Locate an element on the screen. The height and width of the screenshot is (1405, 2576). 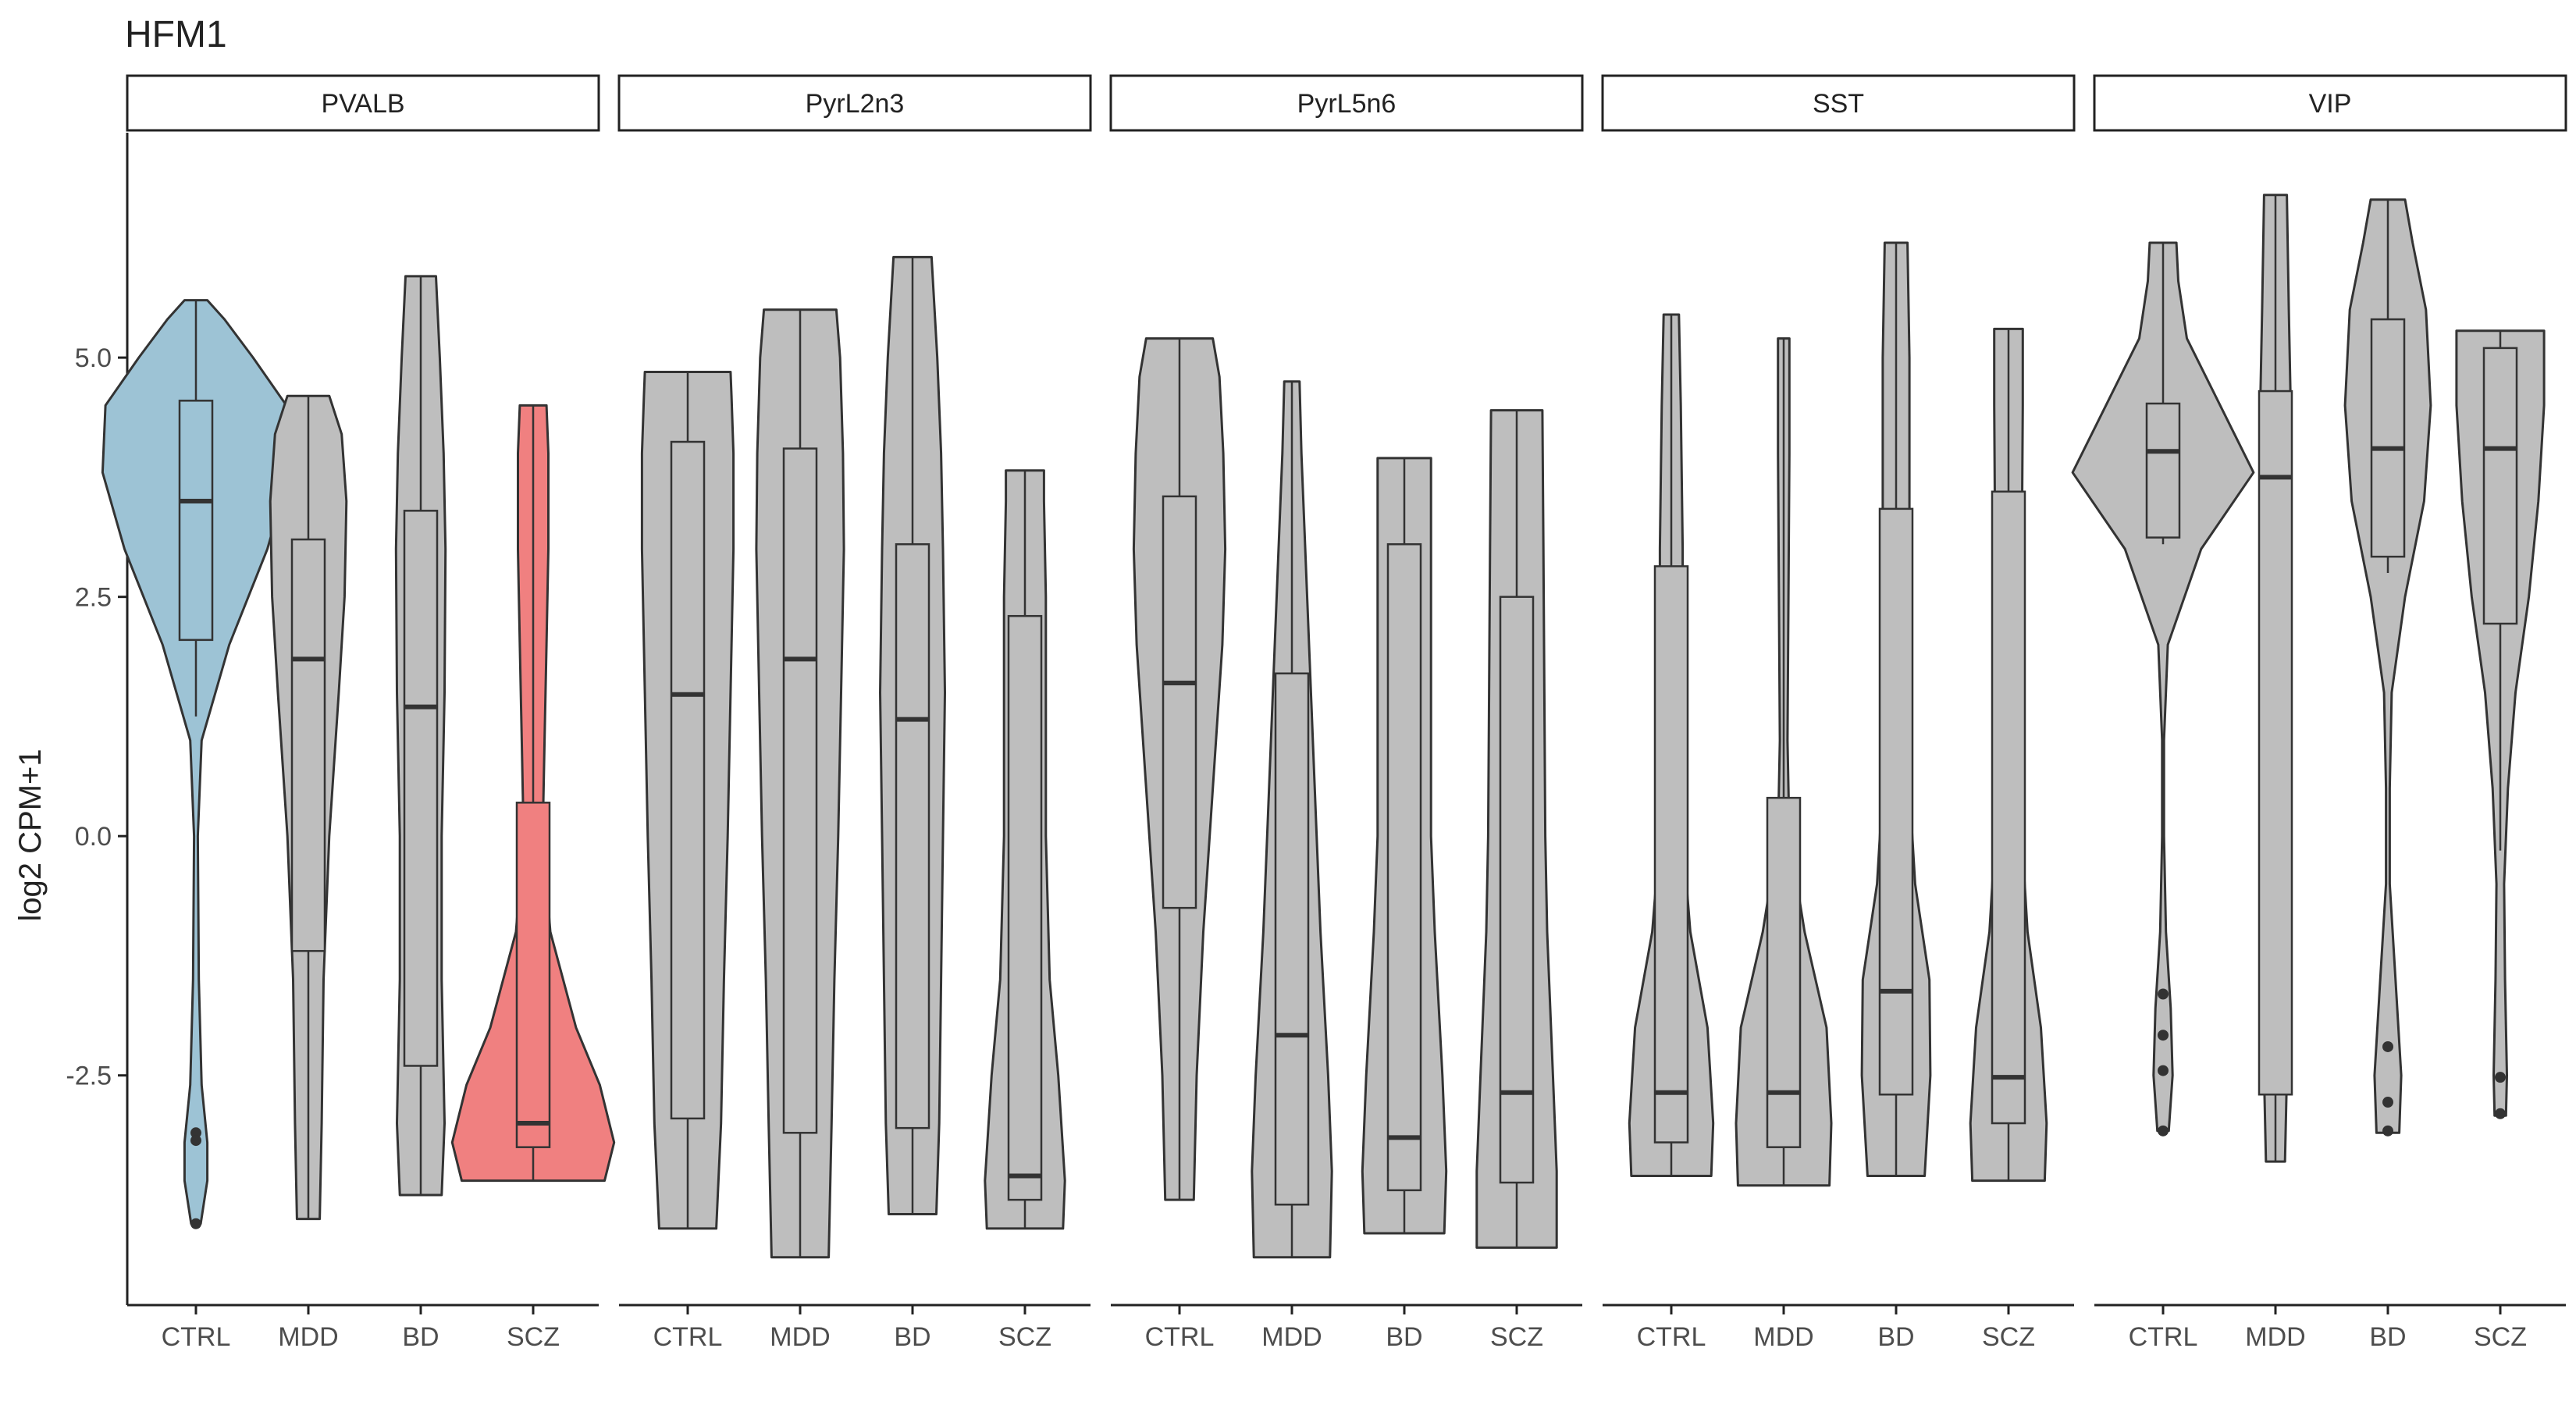
violin-bd is located at coordinates (2387, 666).